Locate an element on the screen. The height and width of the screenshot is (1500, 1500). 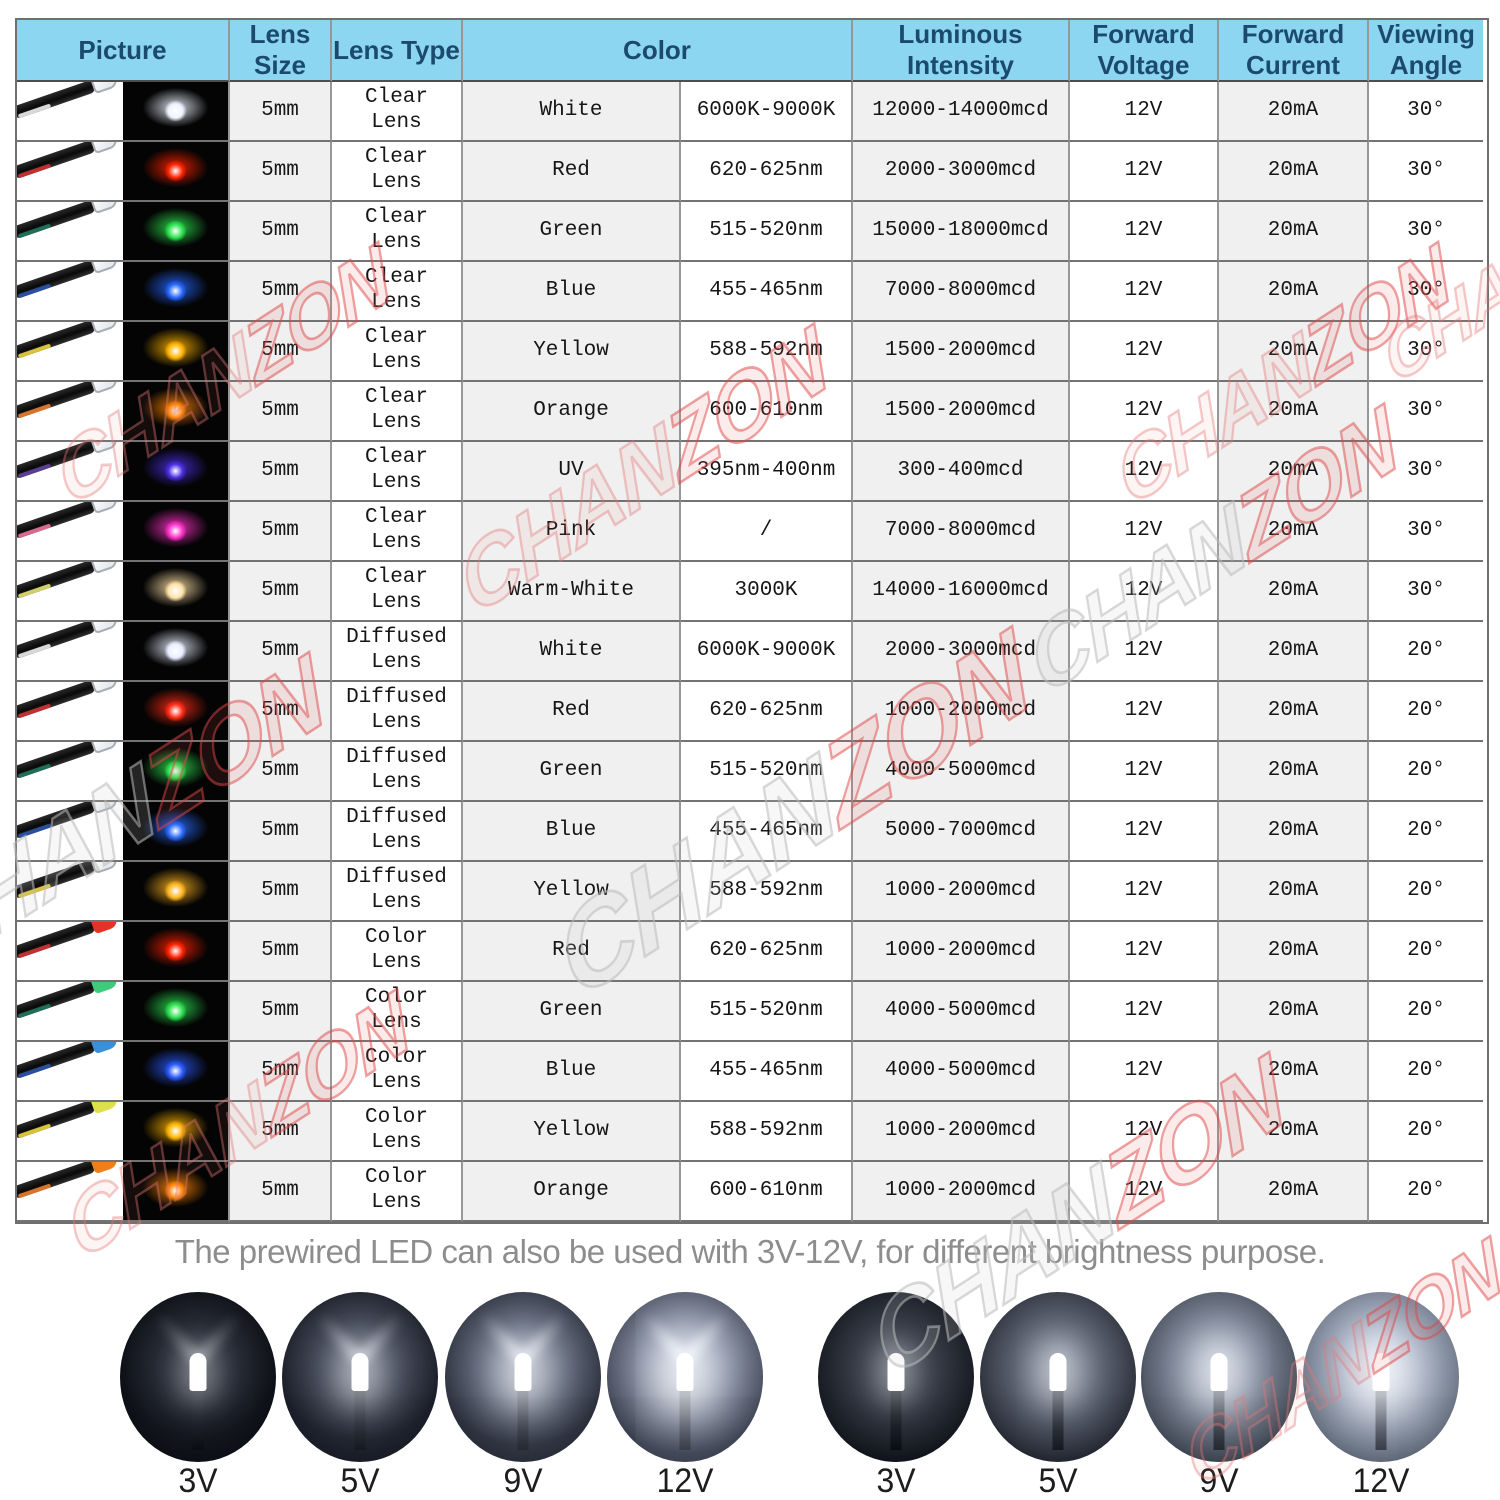
diffused-lens-brightness-sample is located at coordinates (1058, 1377).